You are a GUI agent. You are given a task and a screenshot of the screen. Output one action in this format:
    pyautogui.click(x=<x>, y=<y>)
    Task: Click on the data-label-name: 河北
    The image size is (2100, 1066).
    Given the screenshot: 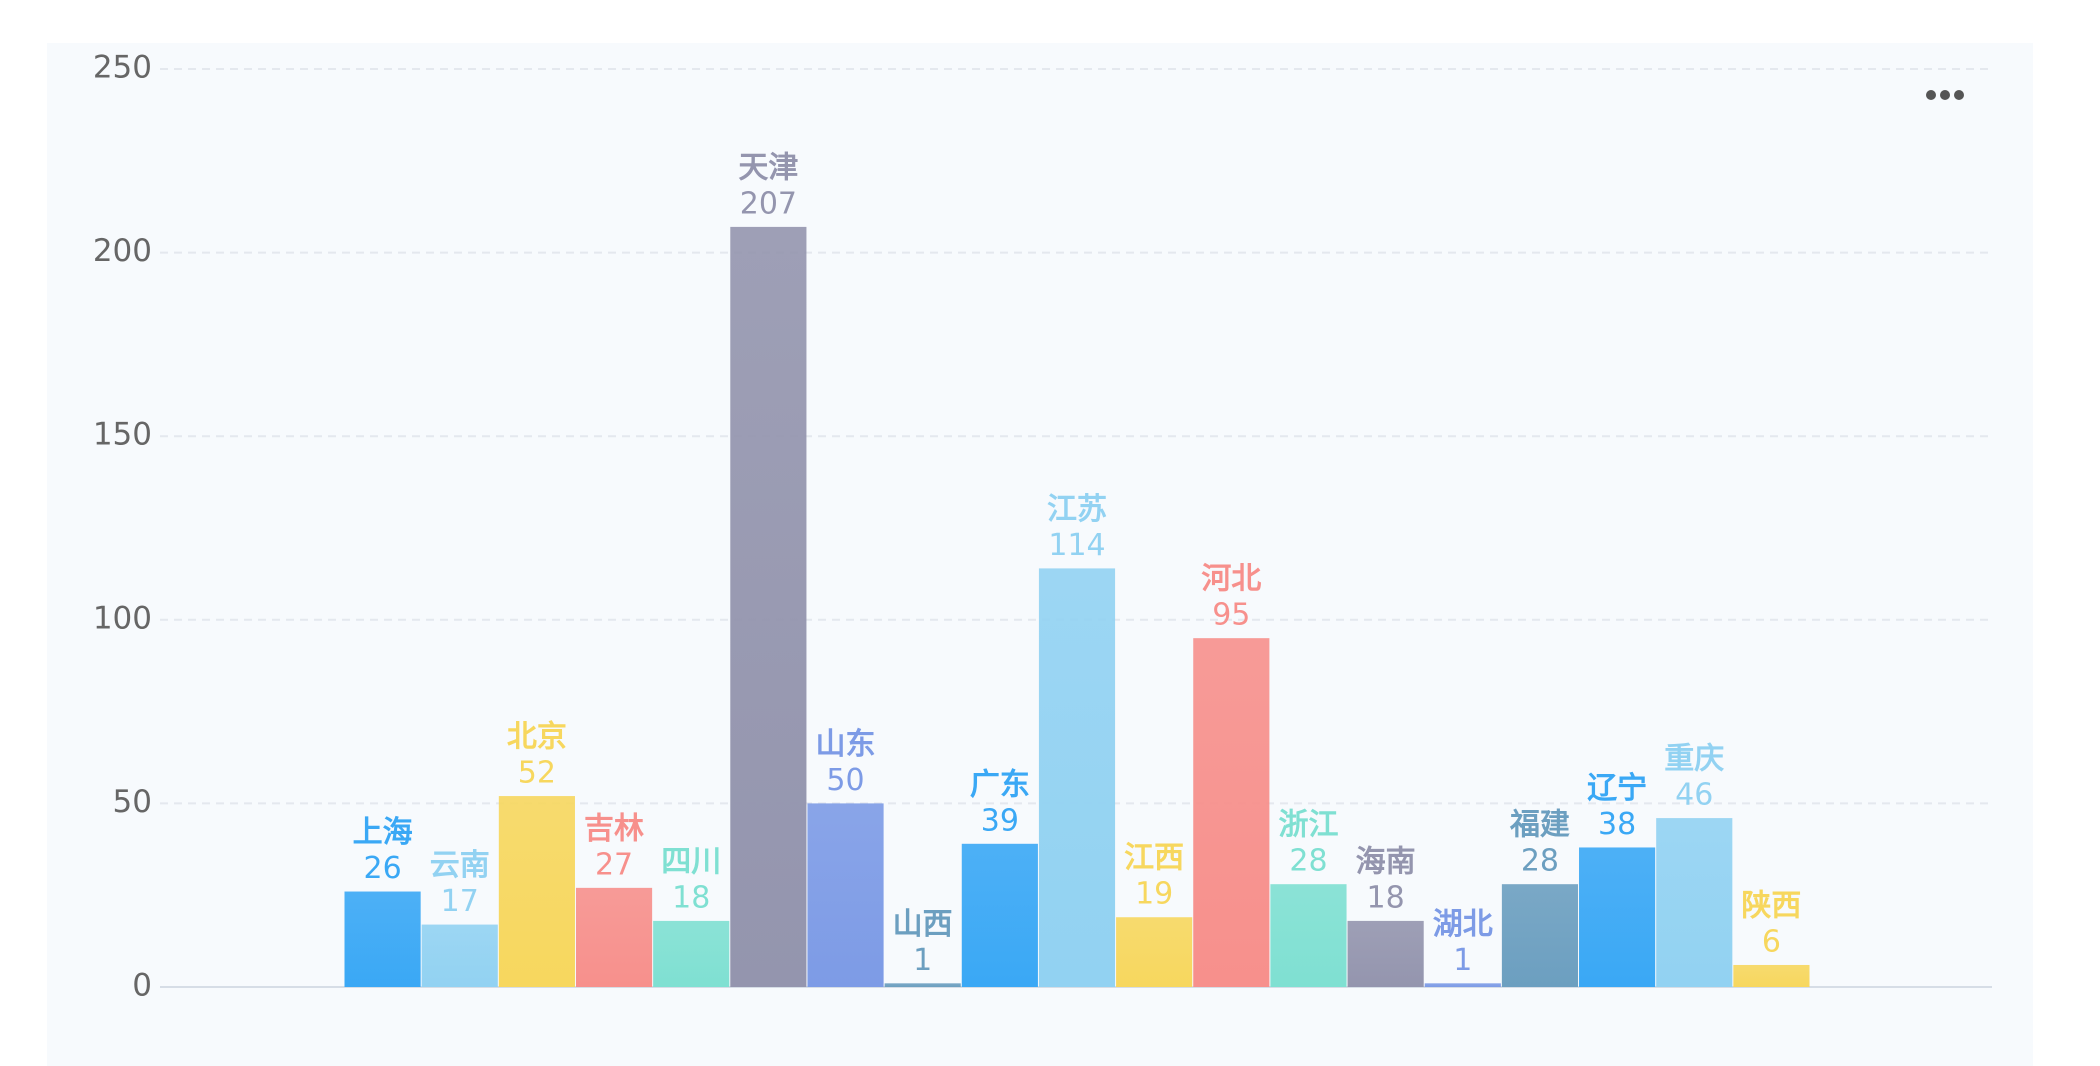 What is the action you would take?
    pyautogui.click(x=1231, y=579)
    